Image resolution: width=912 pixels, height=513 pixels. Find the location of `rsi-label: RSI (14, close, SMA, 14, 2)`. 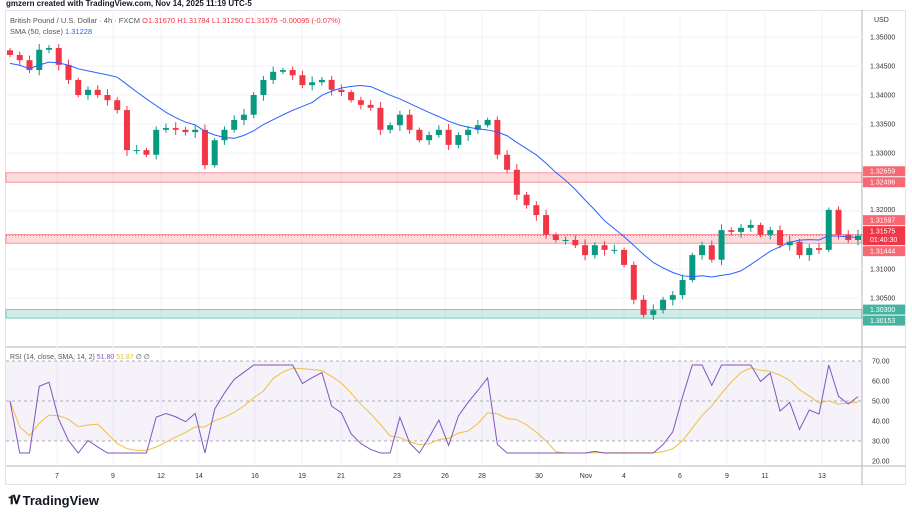

rsi-label: RSI (14, close, SMA, 14, 2) is located at coordinates (52, 357).